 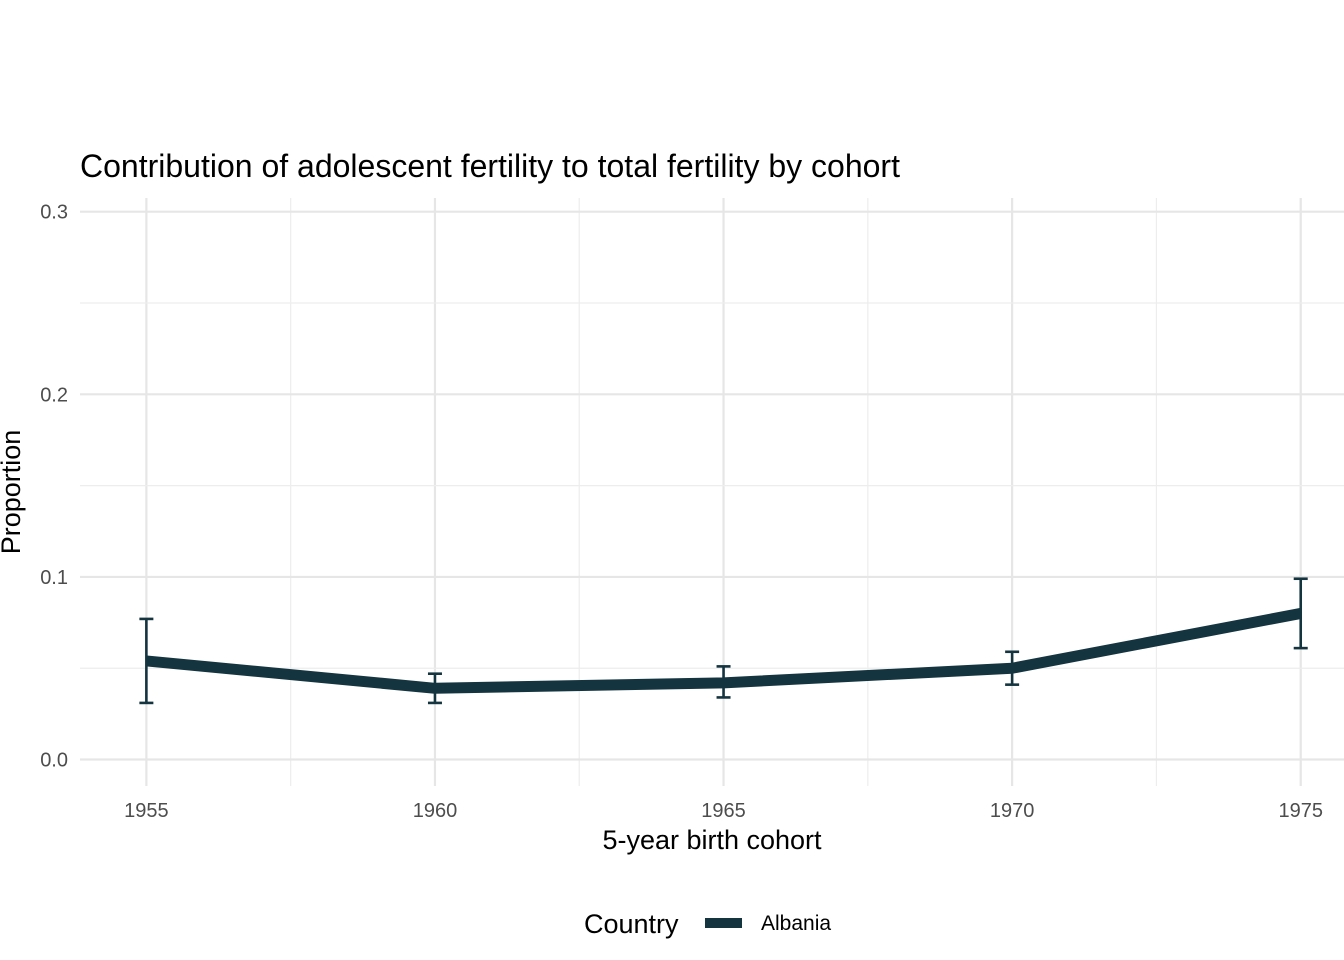 What do you see at coordinates (54, 487) in the screenshot?
I see `y-tick-labels: 0.0 0.1 0.2 0.3` at bounding box center [54, 487].